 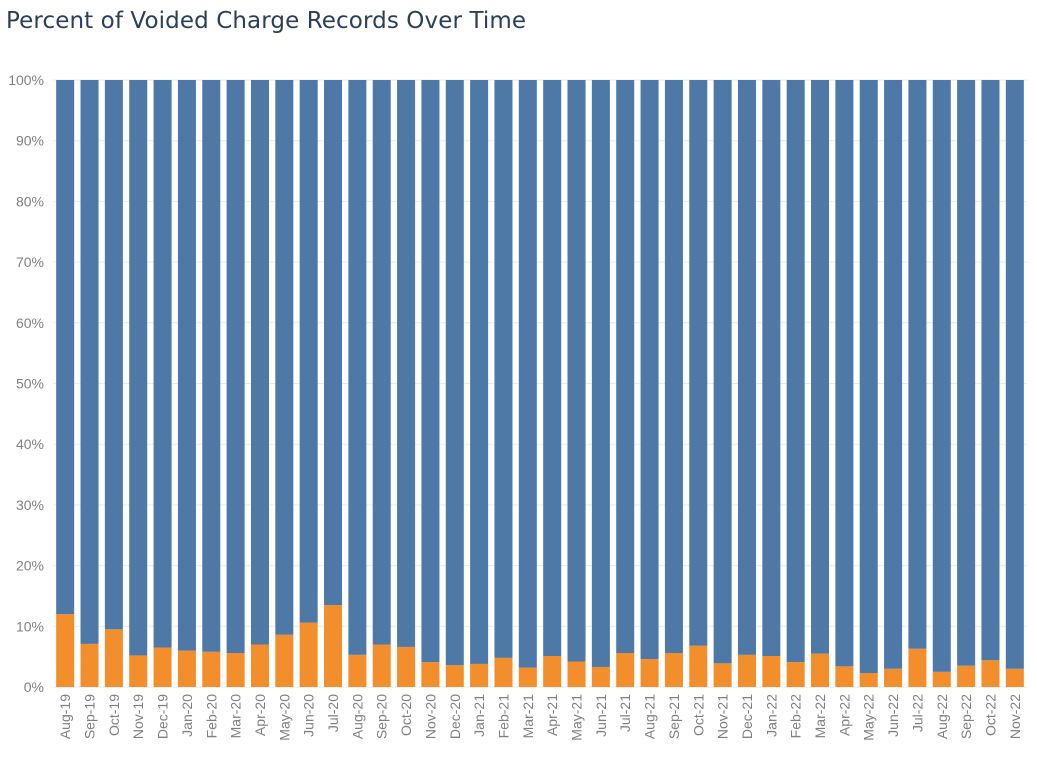 I want to click on y-tick-label: 80%, so click(x=30, y=201).